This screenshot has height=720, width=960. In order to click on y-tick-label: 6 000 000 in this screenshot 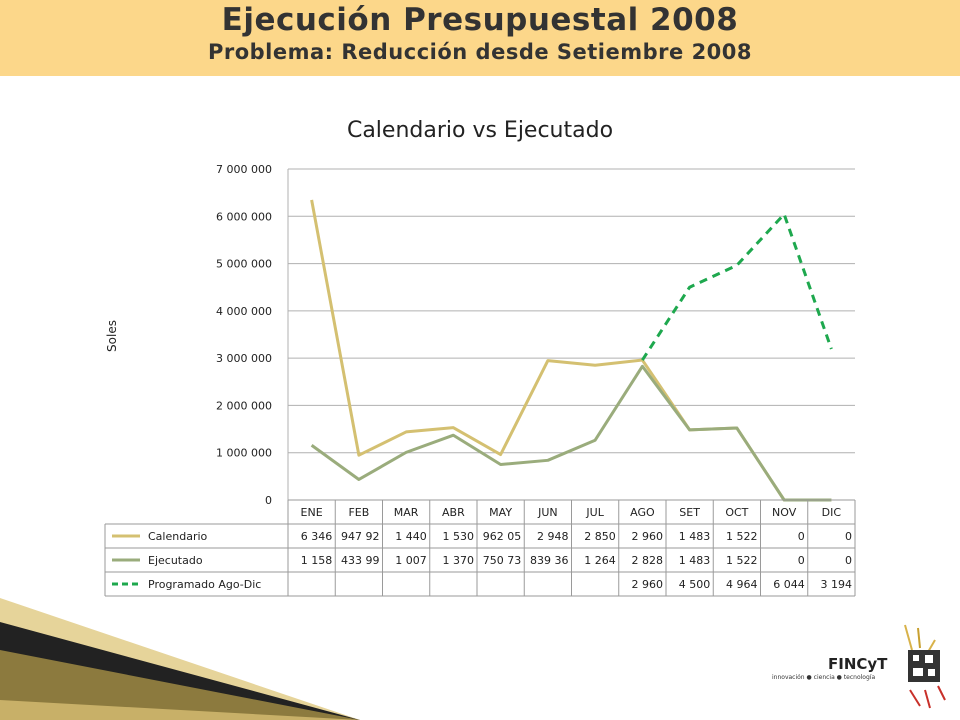, I will do `click(244, 216)`.